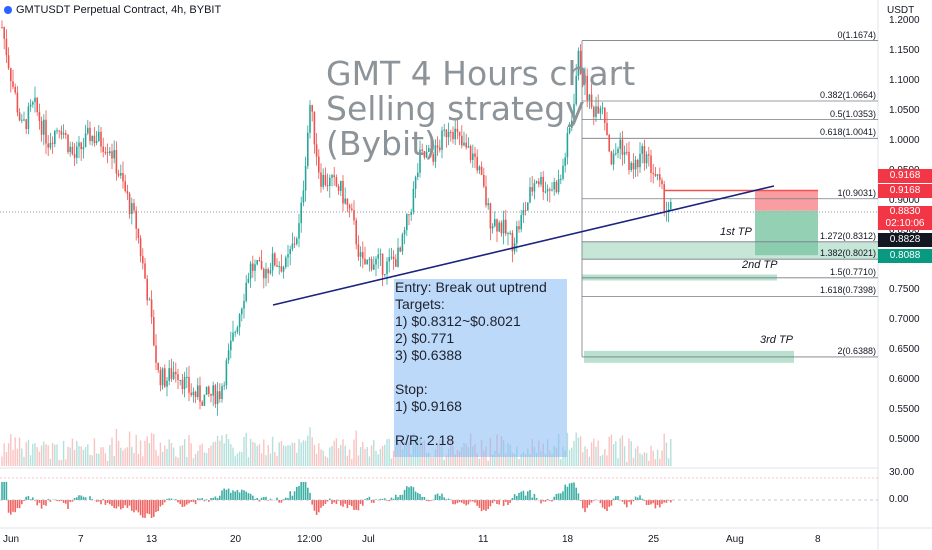 The height and width of the screenshot is (550, 932). What do you see at coordinates (852, 113) in the screenshot?
I see `fib-label: 0.5(1.0353)` at bounding box center [852, 113].